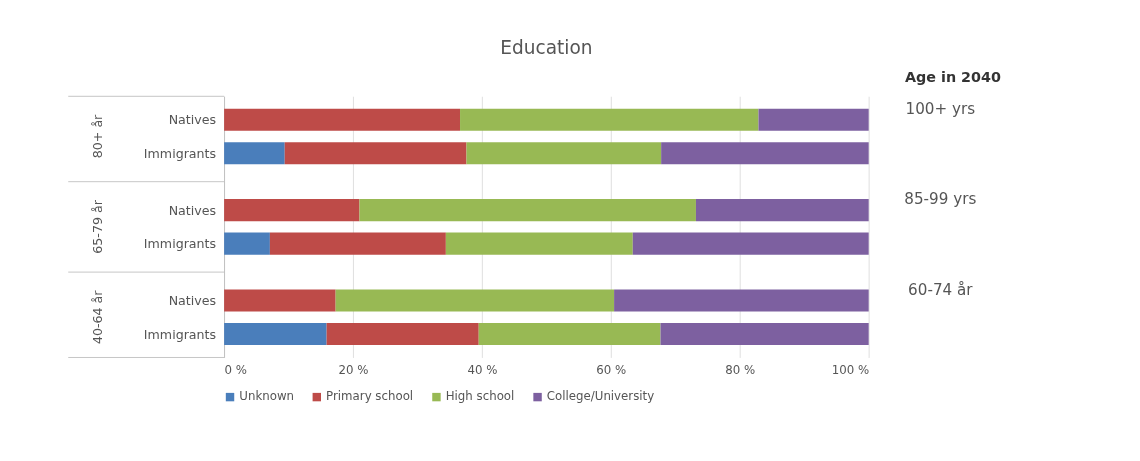 Image resolution: width=1140 pixels, height=461 pixels. Describe the element at coordinates (740, 369) in the screenshot. I see `x-tick-label: 80 %` at that location.